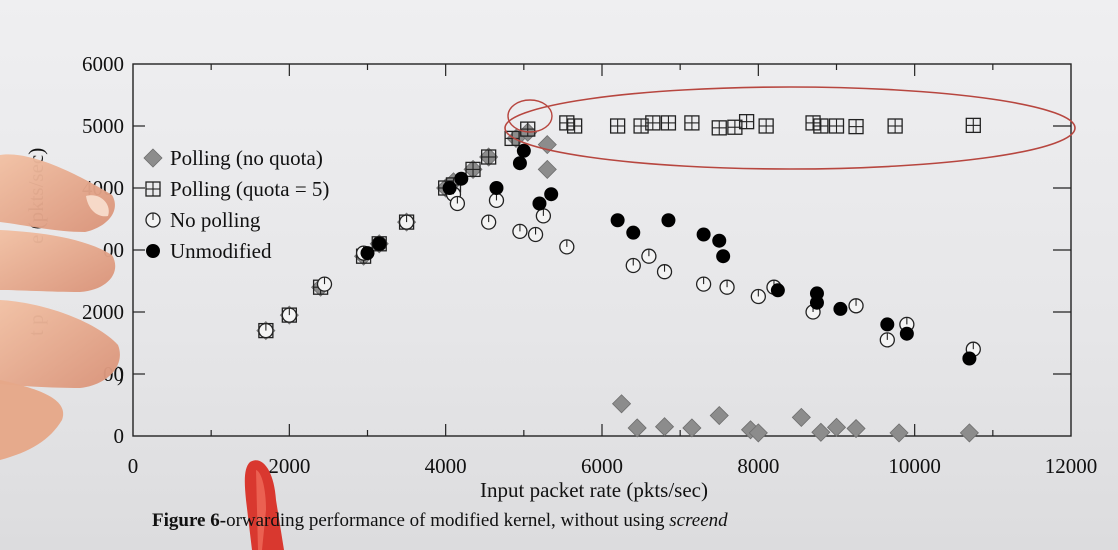  I want to click on x-tick-label: 12000, so click(1071, 466).